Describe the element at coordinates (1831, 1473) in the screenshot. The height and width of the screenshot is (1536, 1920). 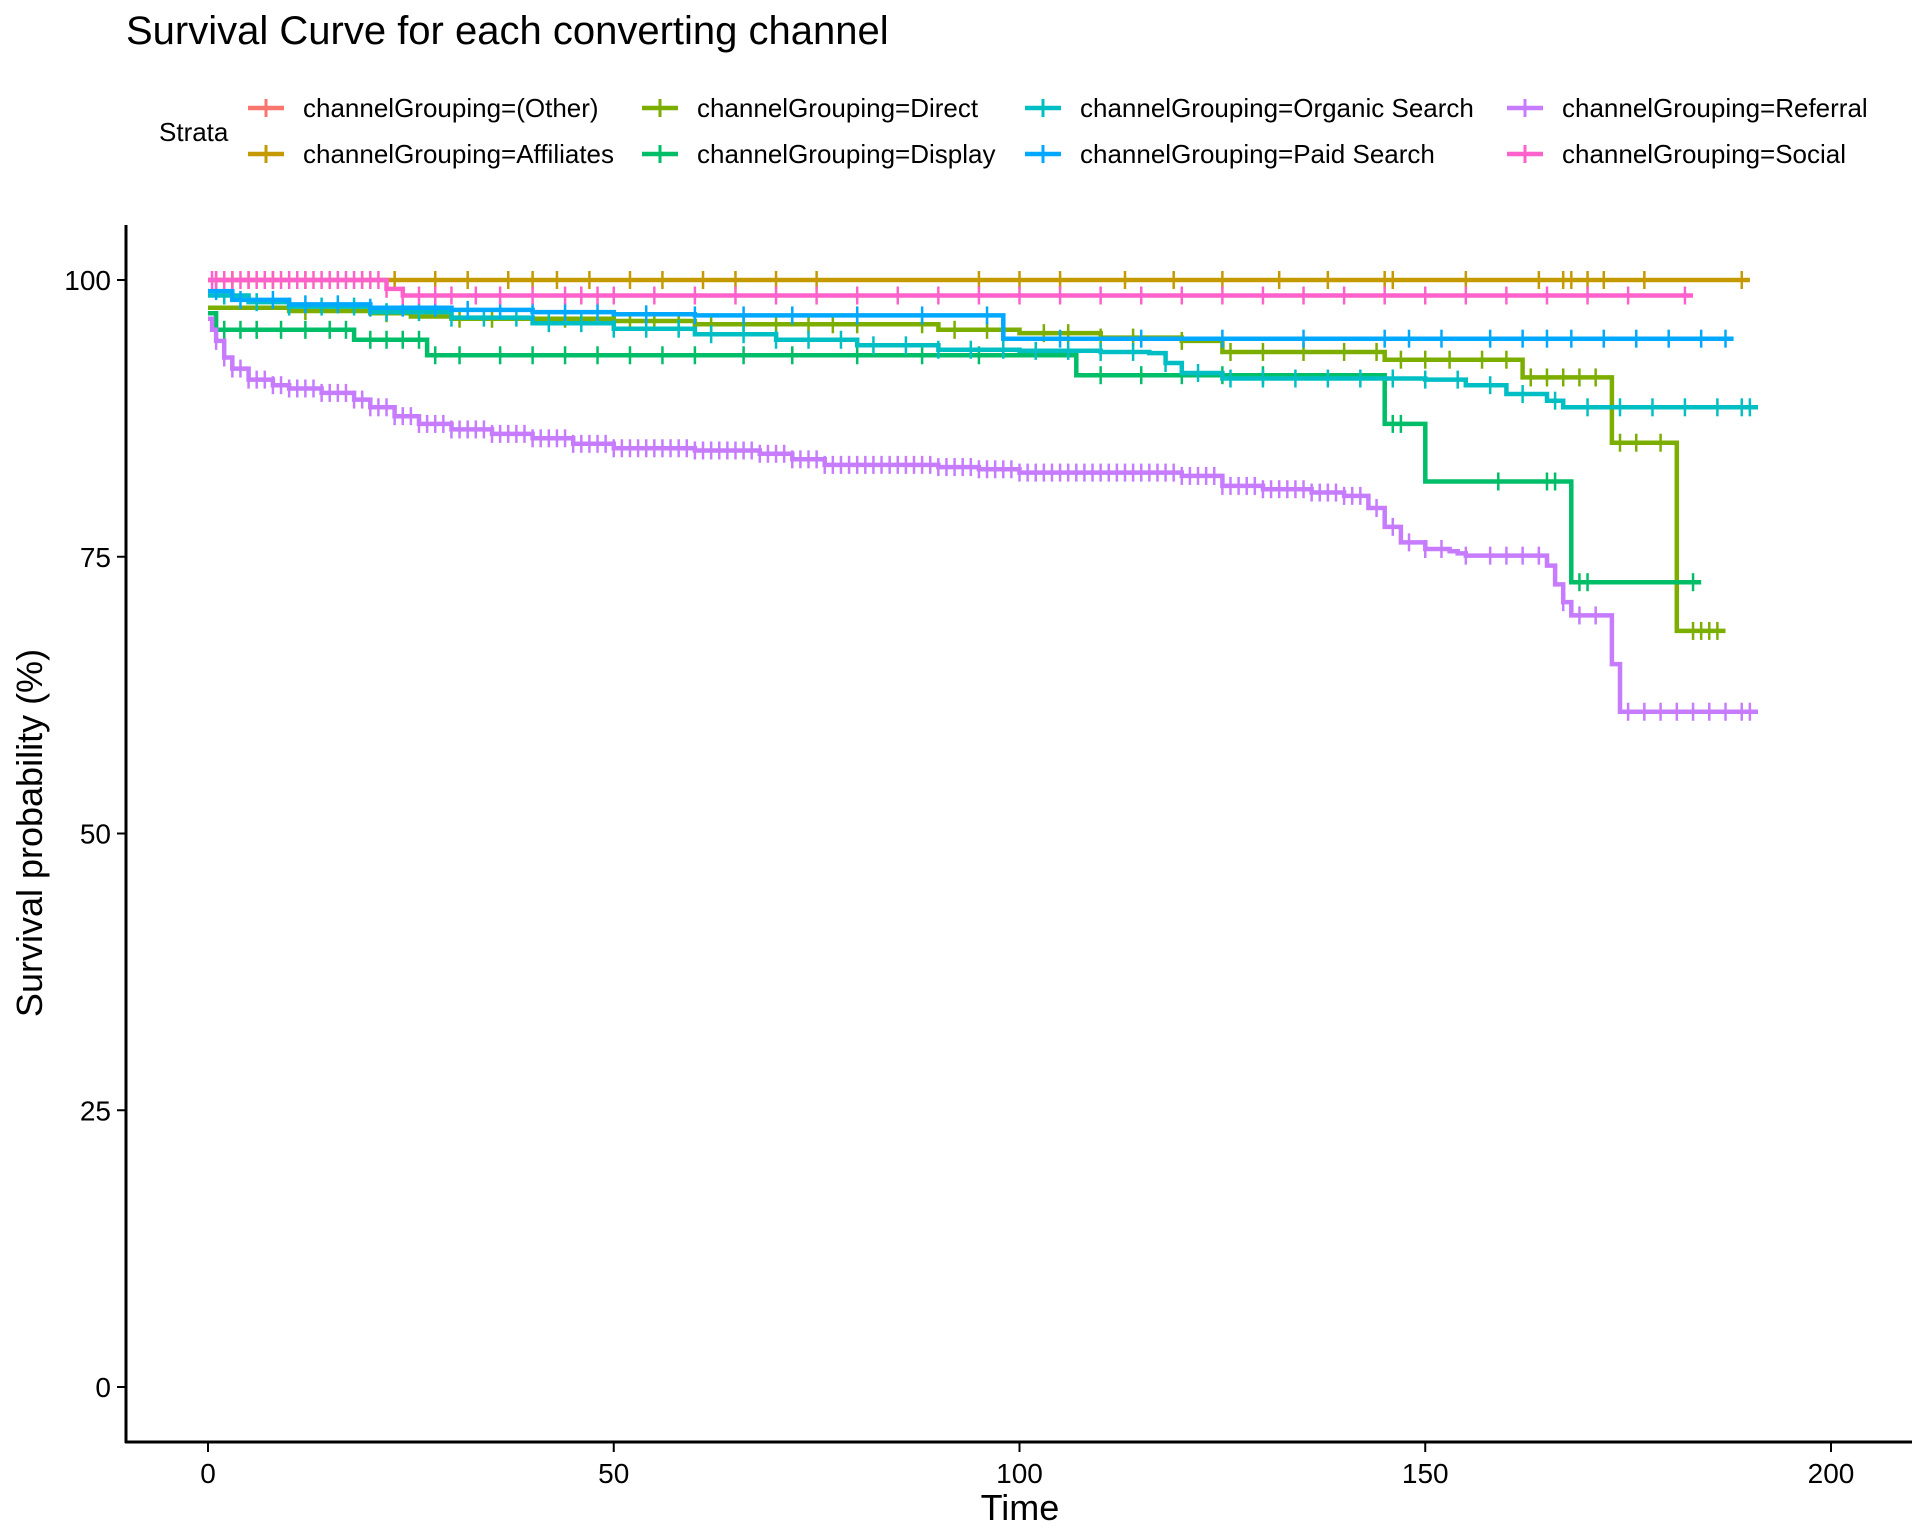
I see `x-tick-label: 200` at that location.